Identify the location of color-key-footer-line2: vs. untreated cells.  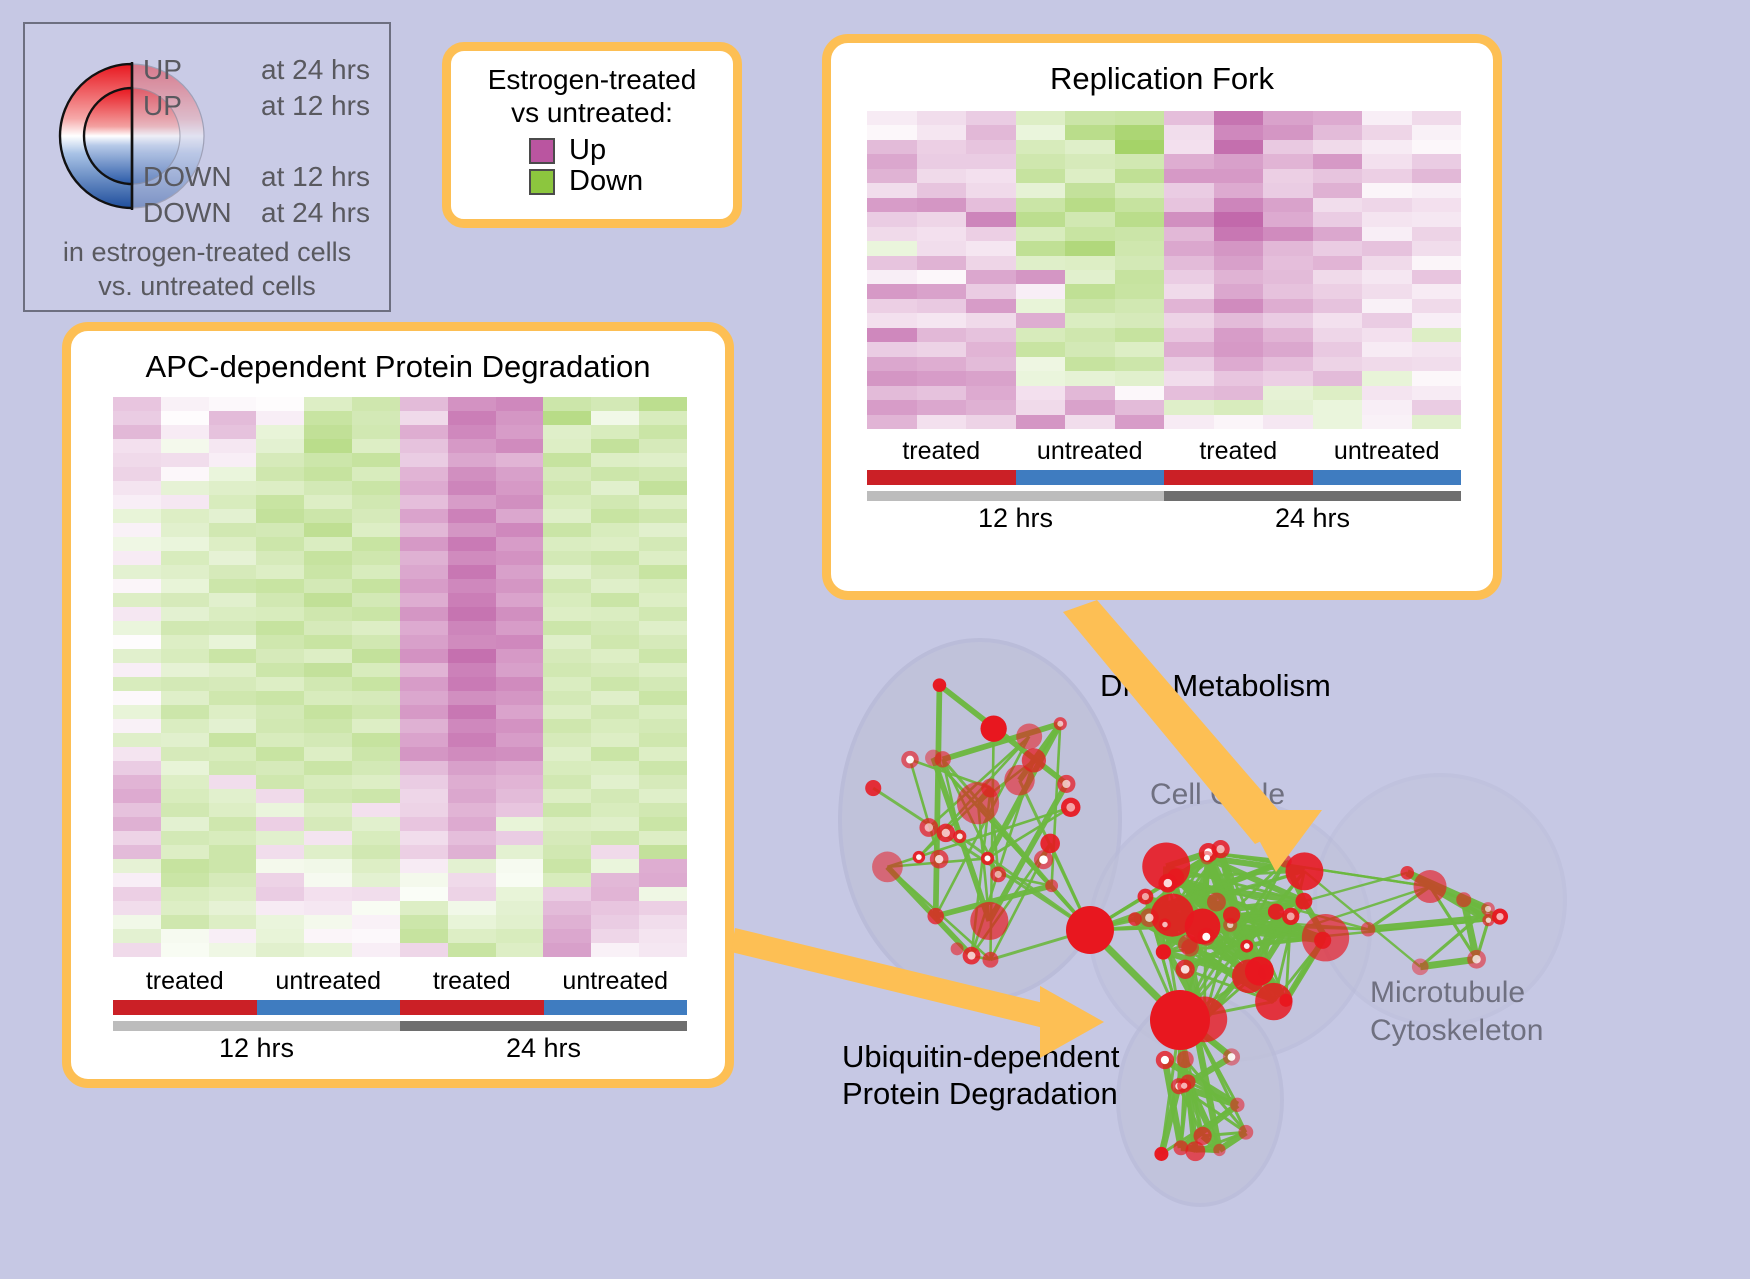
(207, 285).